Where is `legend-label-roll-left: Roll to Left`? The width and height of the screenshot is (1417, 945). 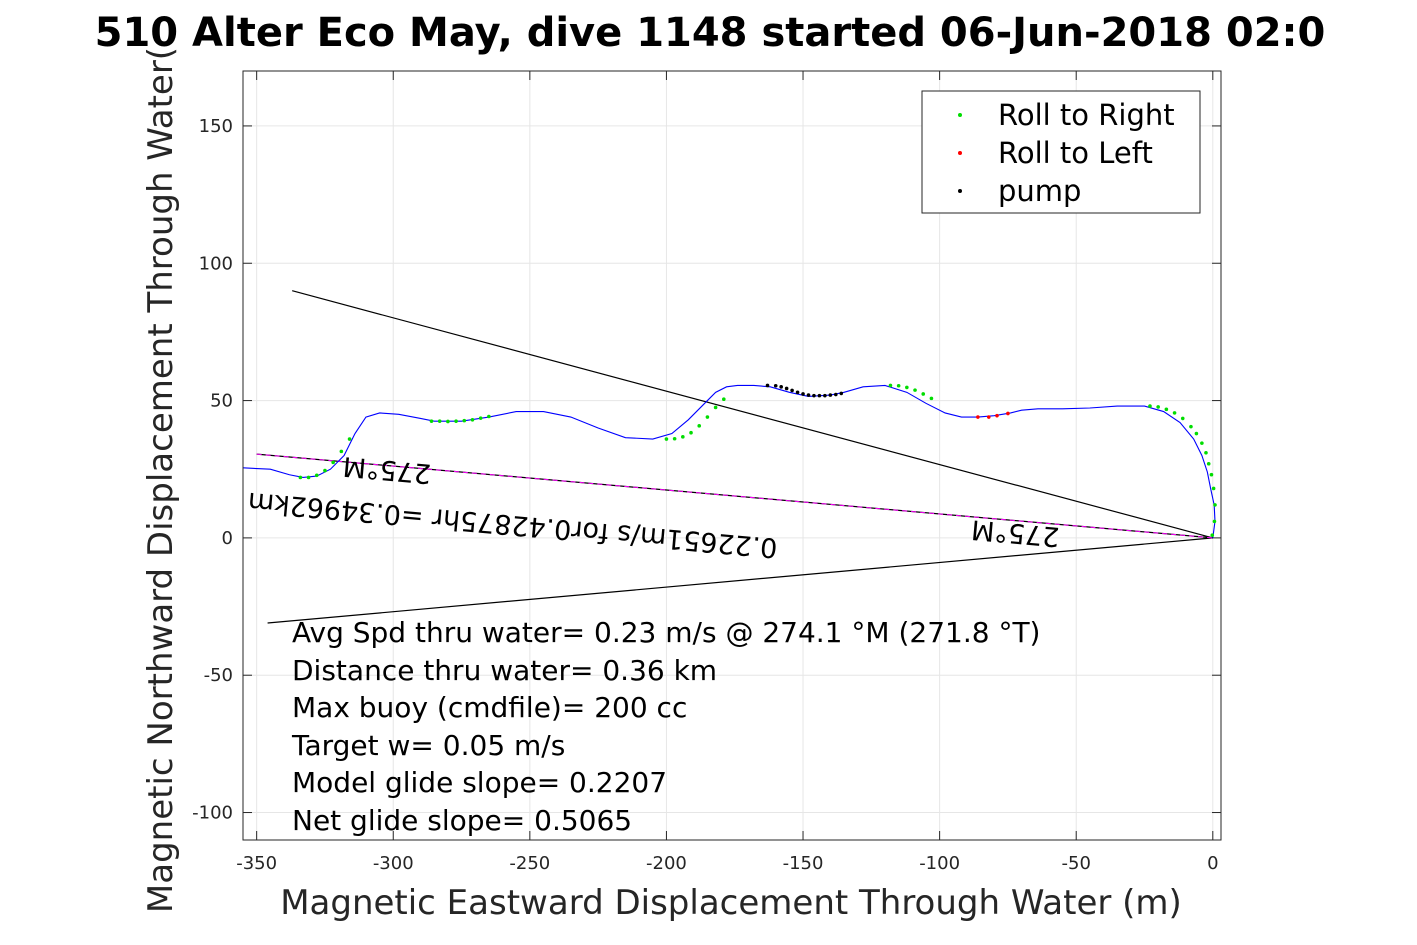
legend-label-roll-left: Roll to Left is located at coordinates (1075, 153).